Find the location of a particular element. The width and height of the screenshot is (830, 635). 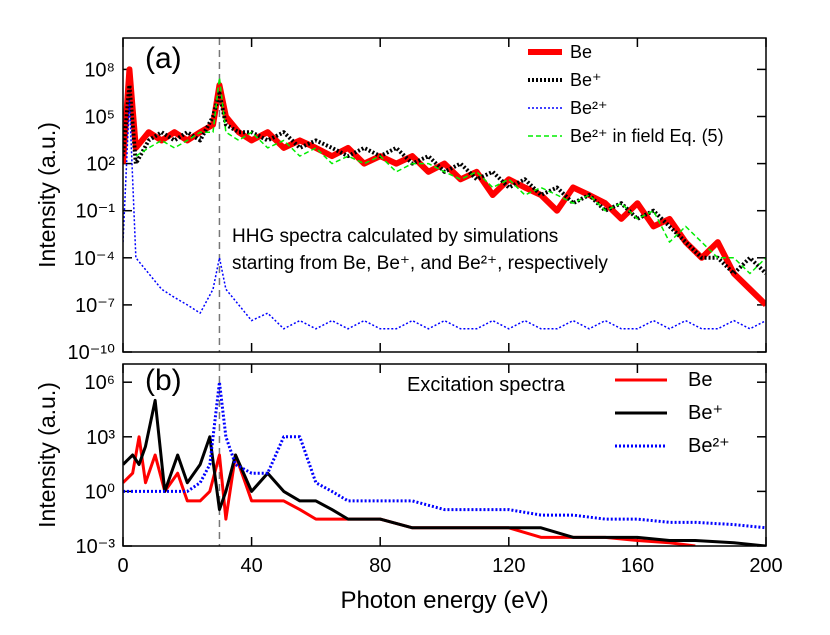

series-line is located at coordinates (409, 490).